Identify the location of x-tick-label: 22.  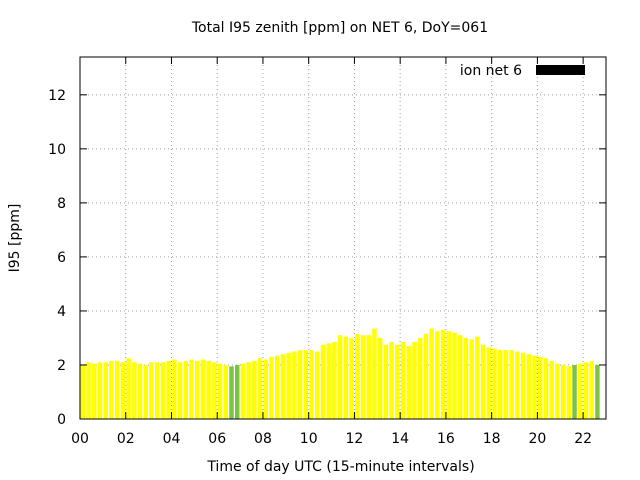
(583, 439).